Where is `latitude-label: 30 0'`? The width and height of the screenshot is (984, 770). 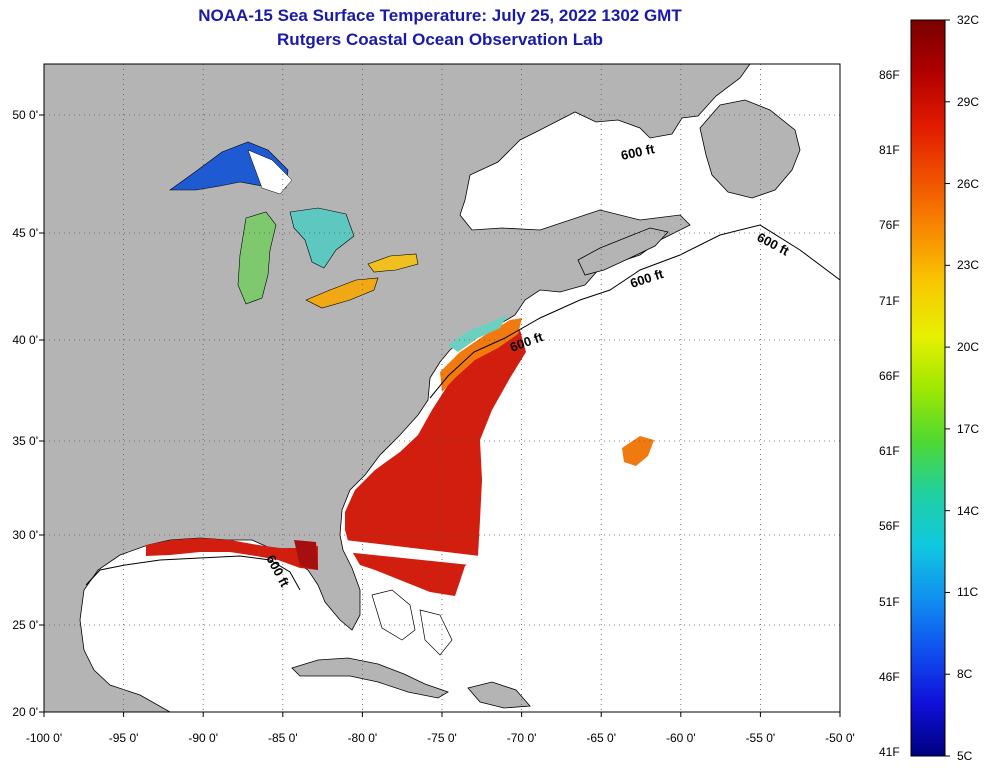
latitude-label: 30 0' is located at coordinates (25, 535).